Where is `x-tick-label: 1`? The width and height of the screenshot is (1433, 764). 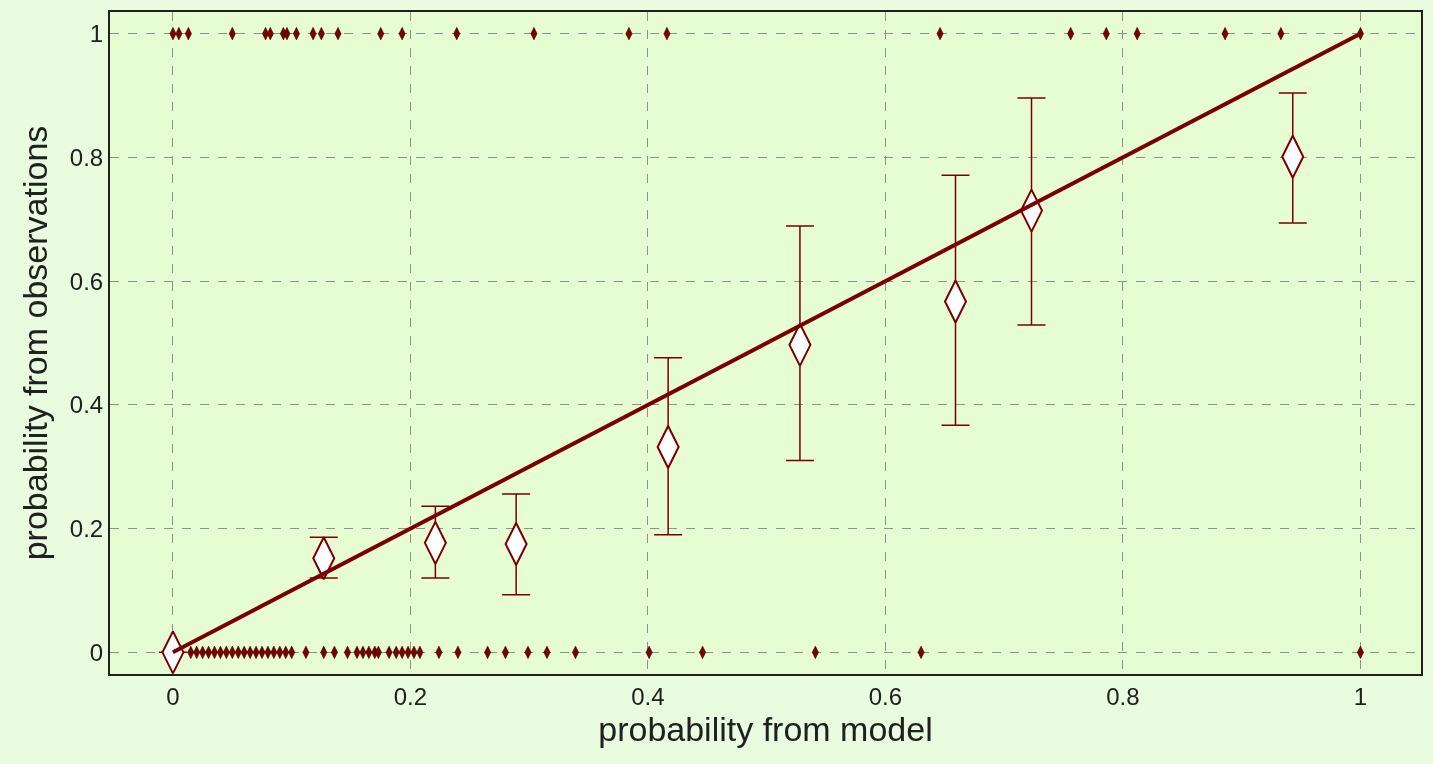 x-tick-label: 1 is located at coordinates (1360, 696).